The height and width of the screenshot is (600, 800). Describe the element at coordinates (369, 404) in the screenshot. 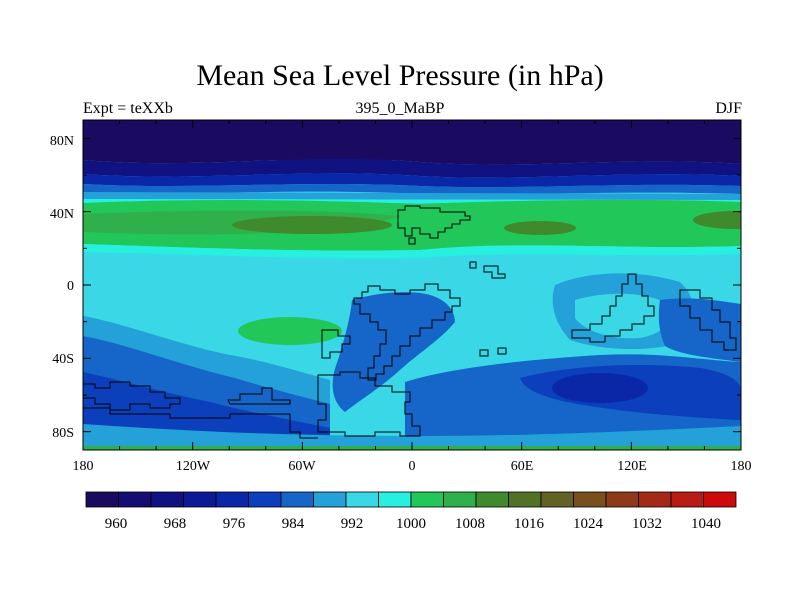

I see `antarctica-west-coast` at that location.